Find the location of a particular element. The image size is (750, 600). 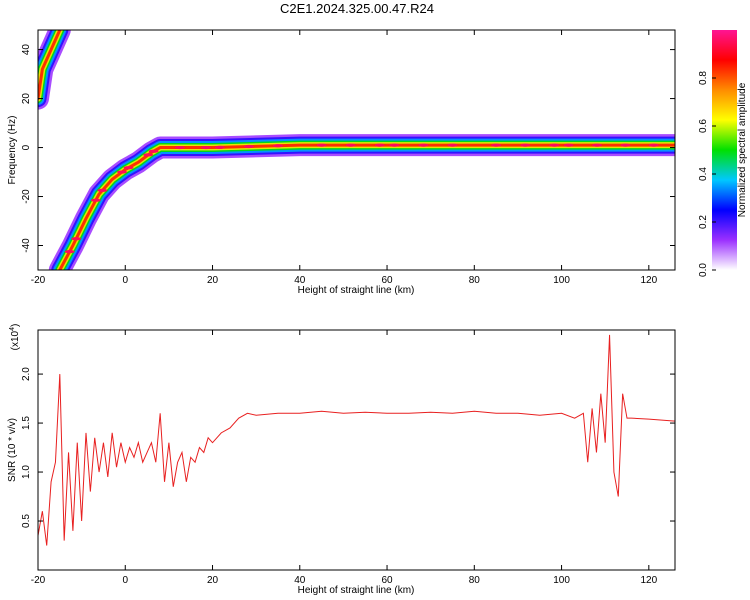

colorbar-tick-label: 0.4 is located at coordinates (703, 174).